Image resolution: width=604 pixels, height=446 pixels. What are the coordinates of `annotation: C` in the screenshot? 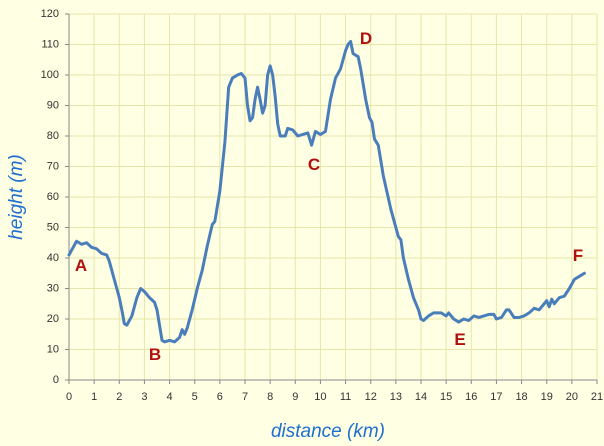 It's located at (314, 164).